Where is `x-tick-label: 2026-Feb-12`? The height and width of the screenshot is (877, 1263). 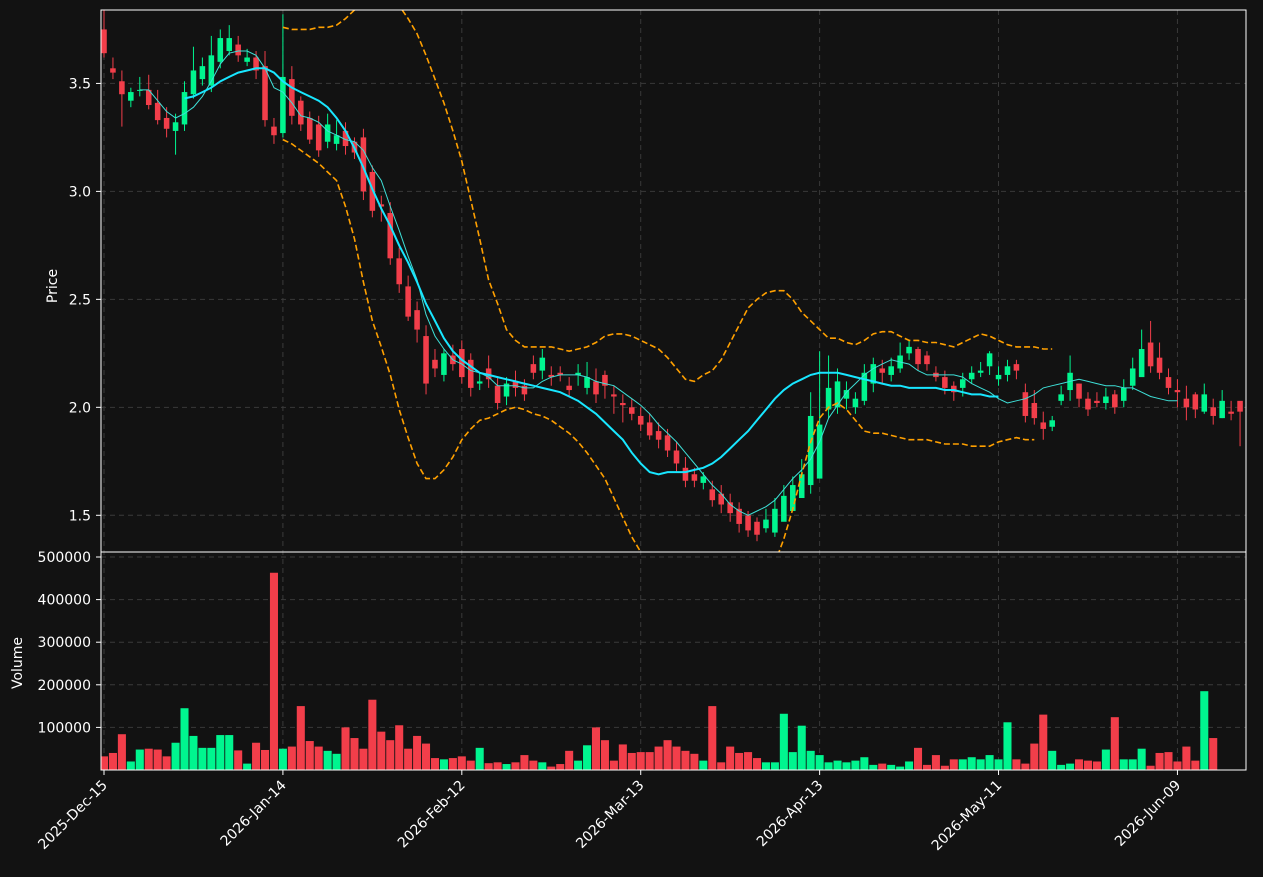
x-tick-label: 2026-Feb-12 is located at coordinates (432, 815).